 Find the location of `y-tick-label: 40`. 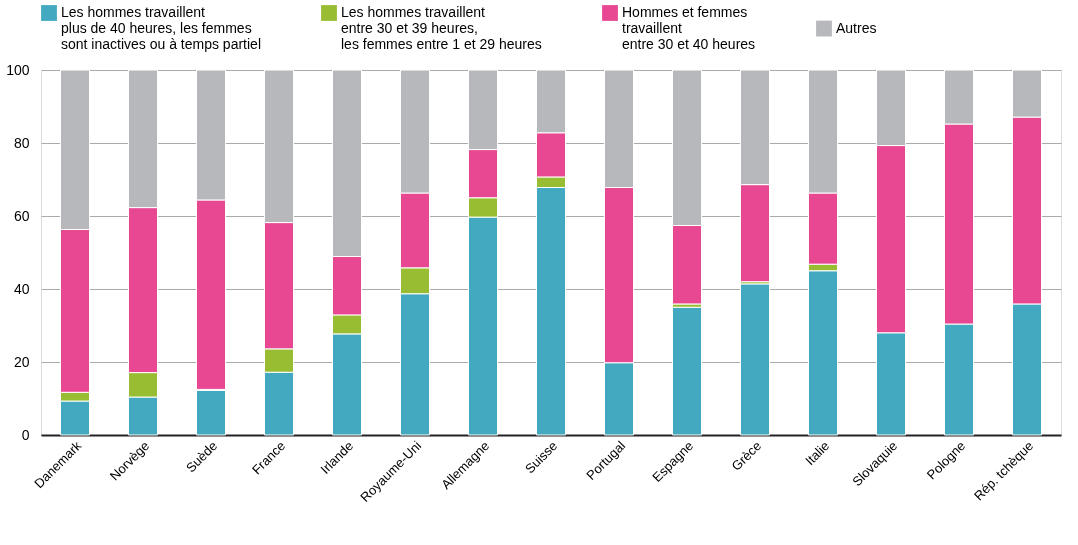

y-tick-label: 40 is located at coordinates (21, 288).